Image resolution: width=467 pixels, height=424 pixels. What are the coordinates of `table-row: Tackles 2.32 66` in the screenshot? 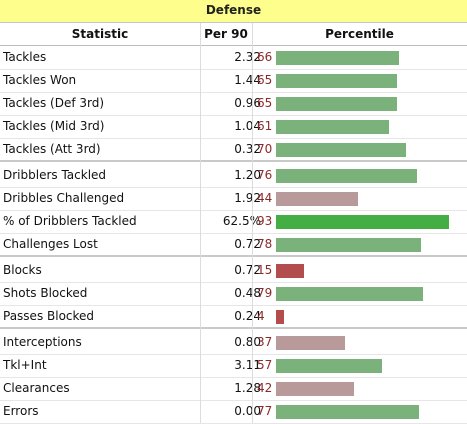 It's located at (233, 58).